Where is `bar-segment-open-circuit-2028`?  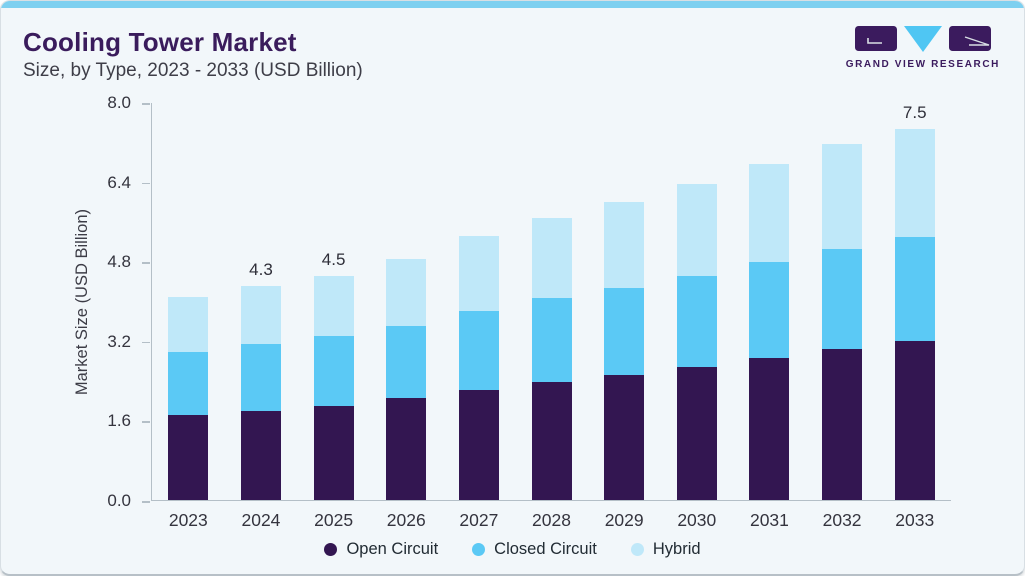 bar-segment-open-circuit-2028 is located at coordinates (551, 440).